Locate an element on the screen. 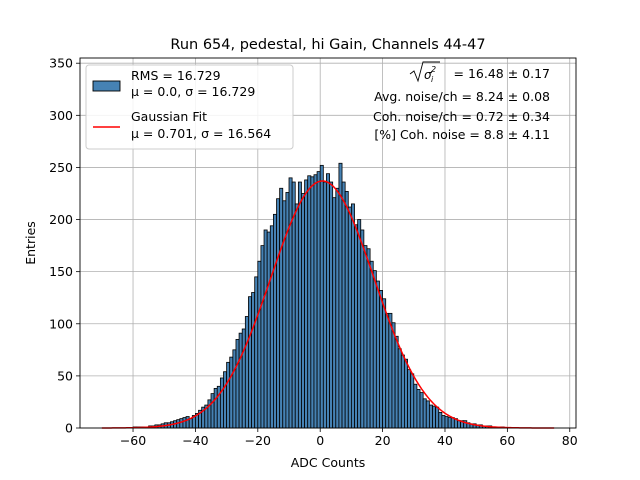 The height and width of the screenshot is (480, 640). x-tick-label: −20 is located at coordinates (258, 440).